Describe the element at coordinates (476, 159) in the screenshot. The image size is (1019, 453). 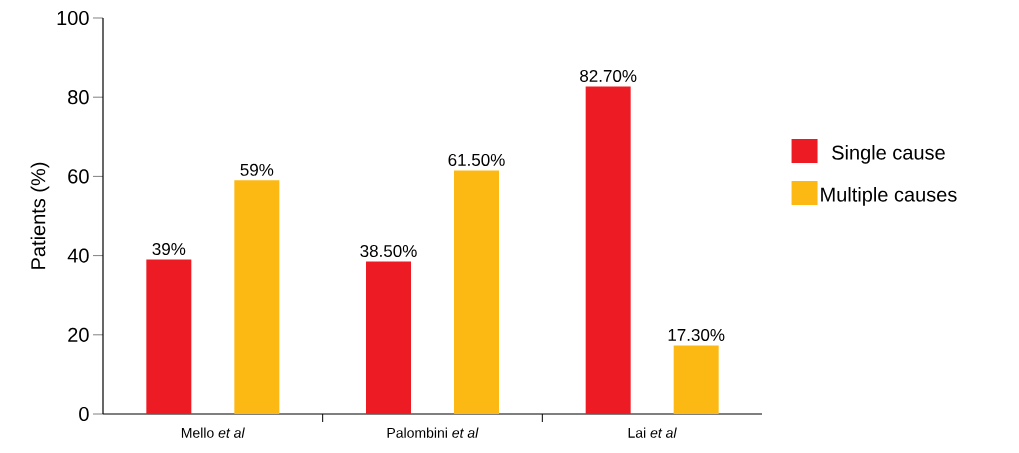
I see `data-label: 61.50%` at that location.